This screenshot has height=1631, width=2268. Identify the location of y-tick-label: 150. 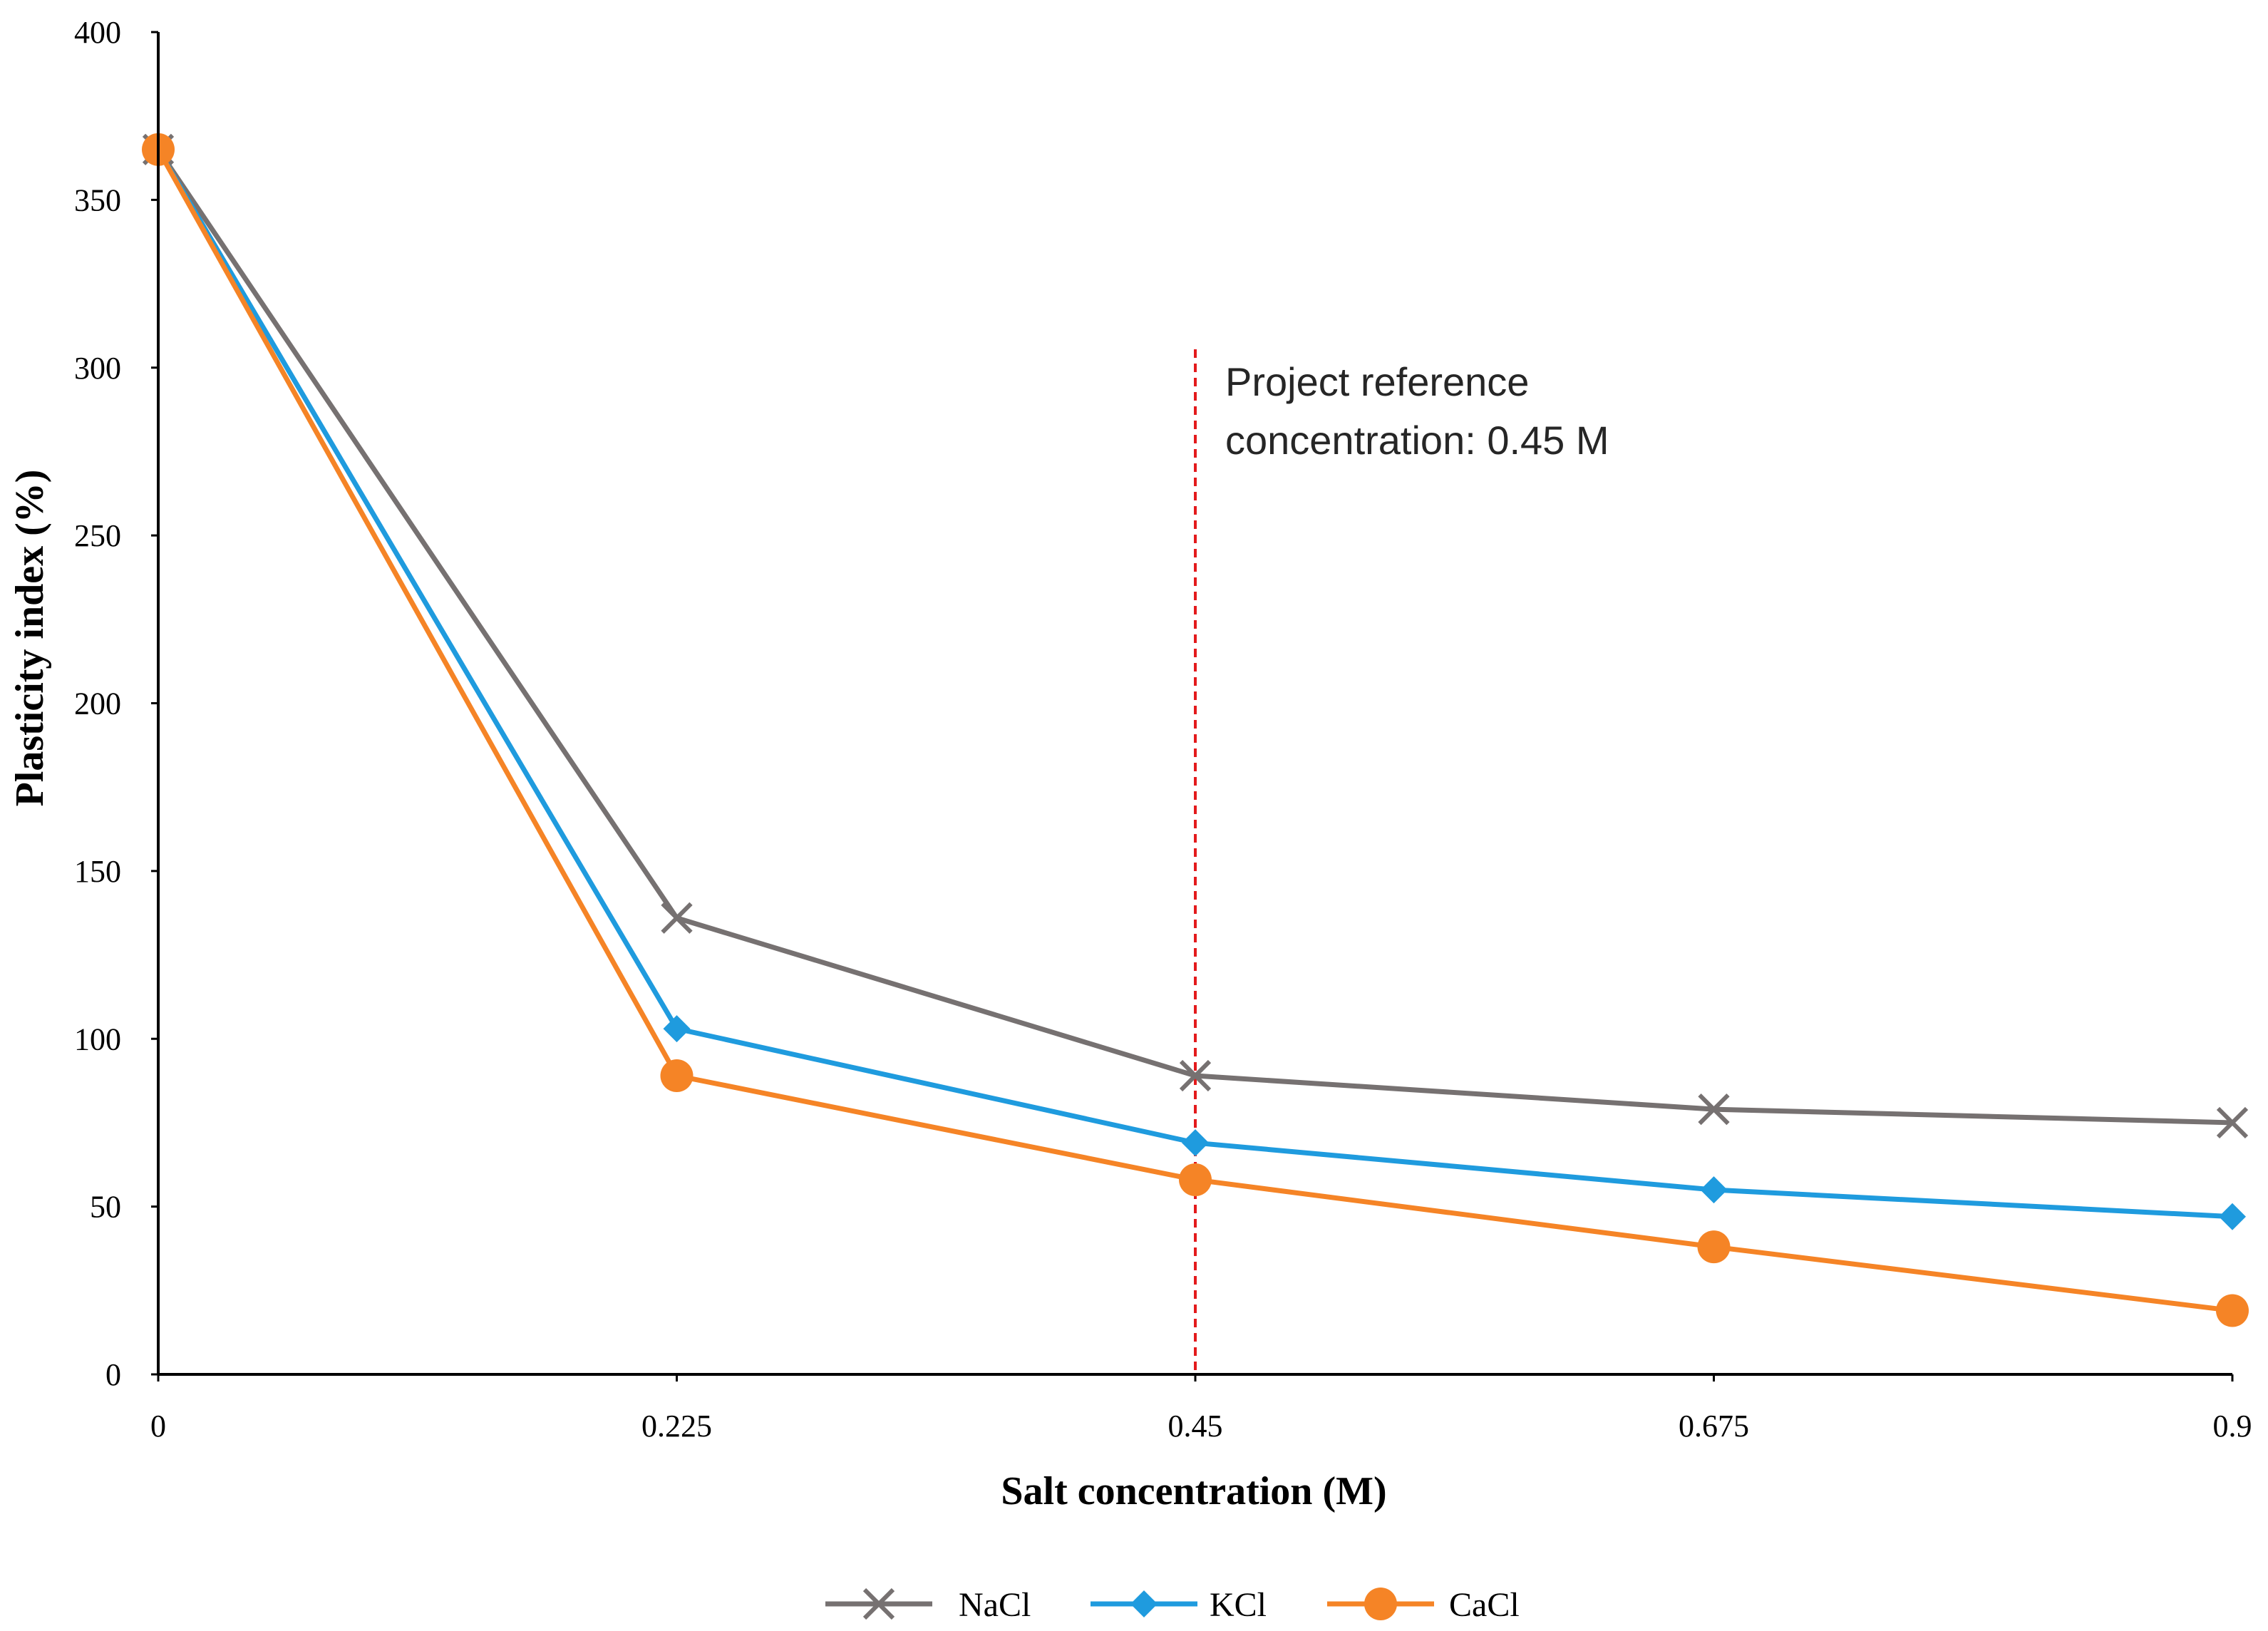
(97, 871).